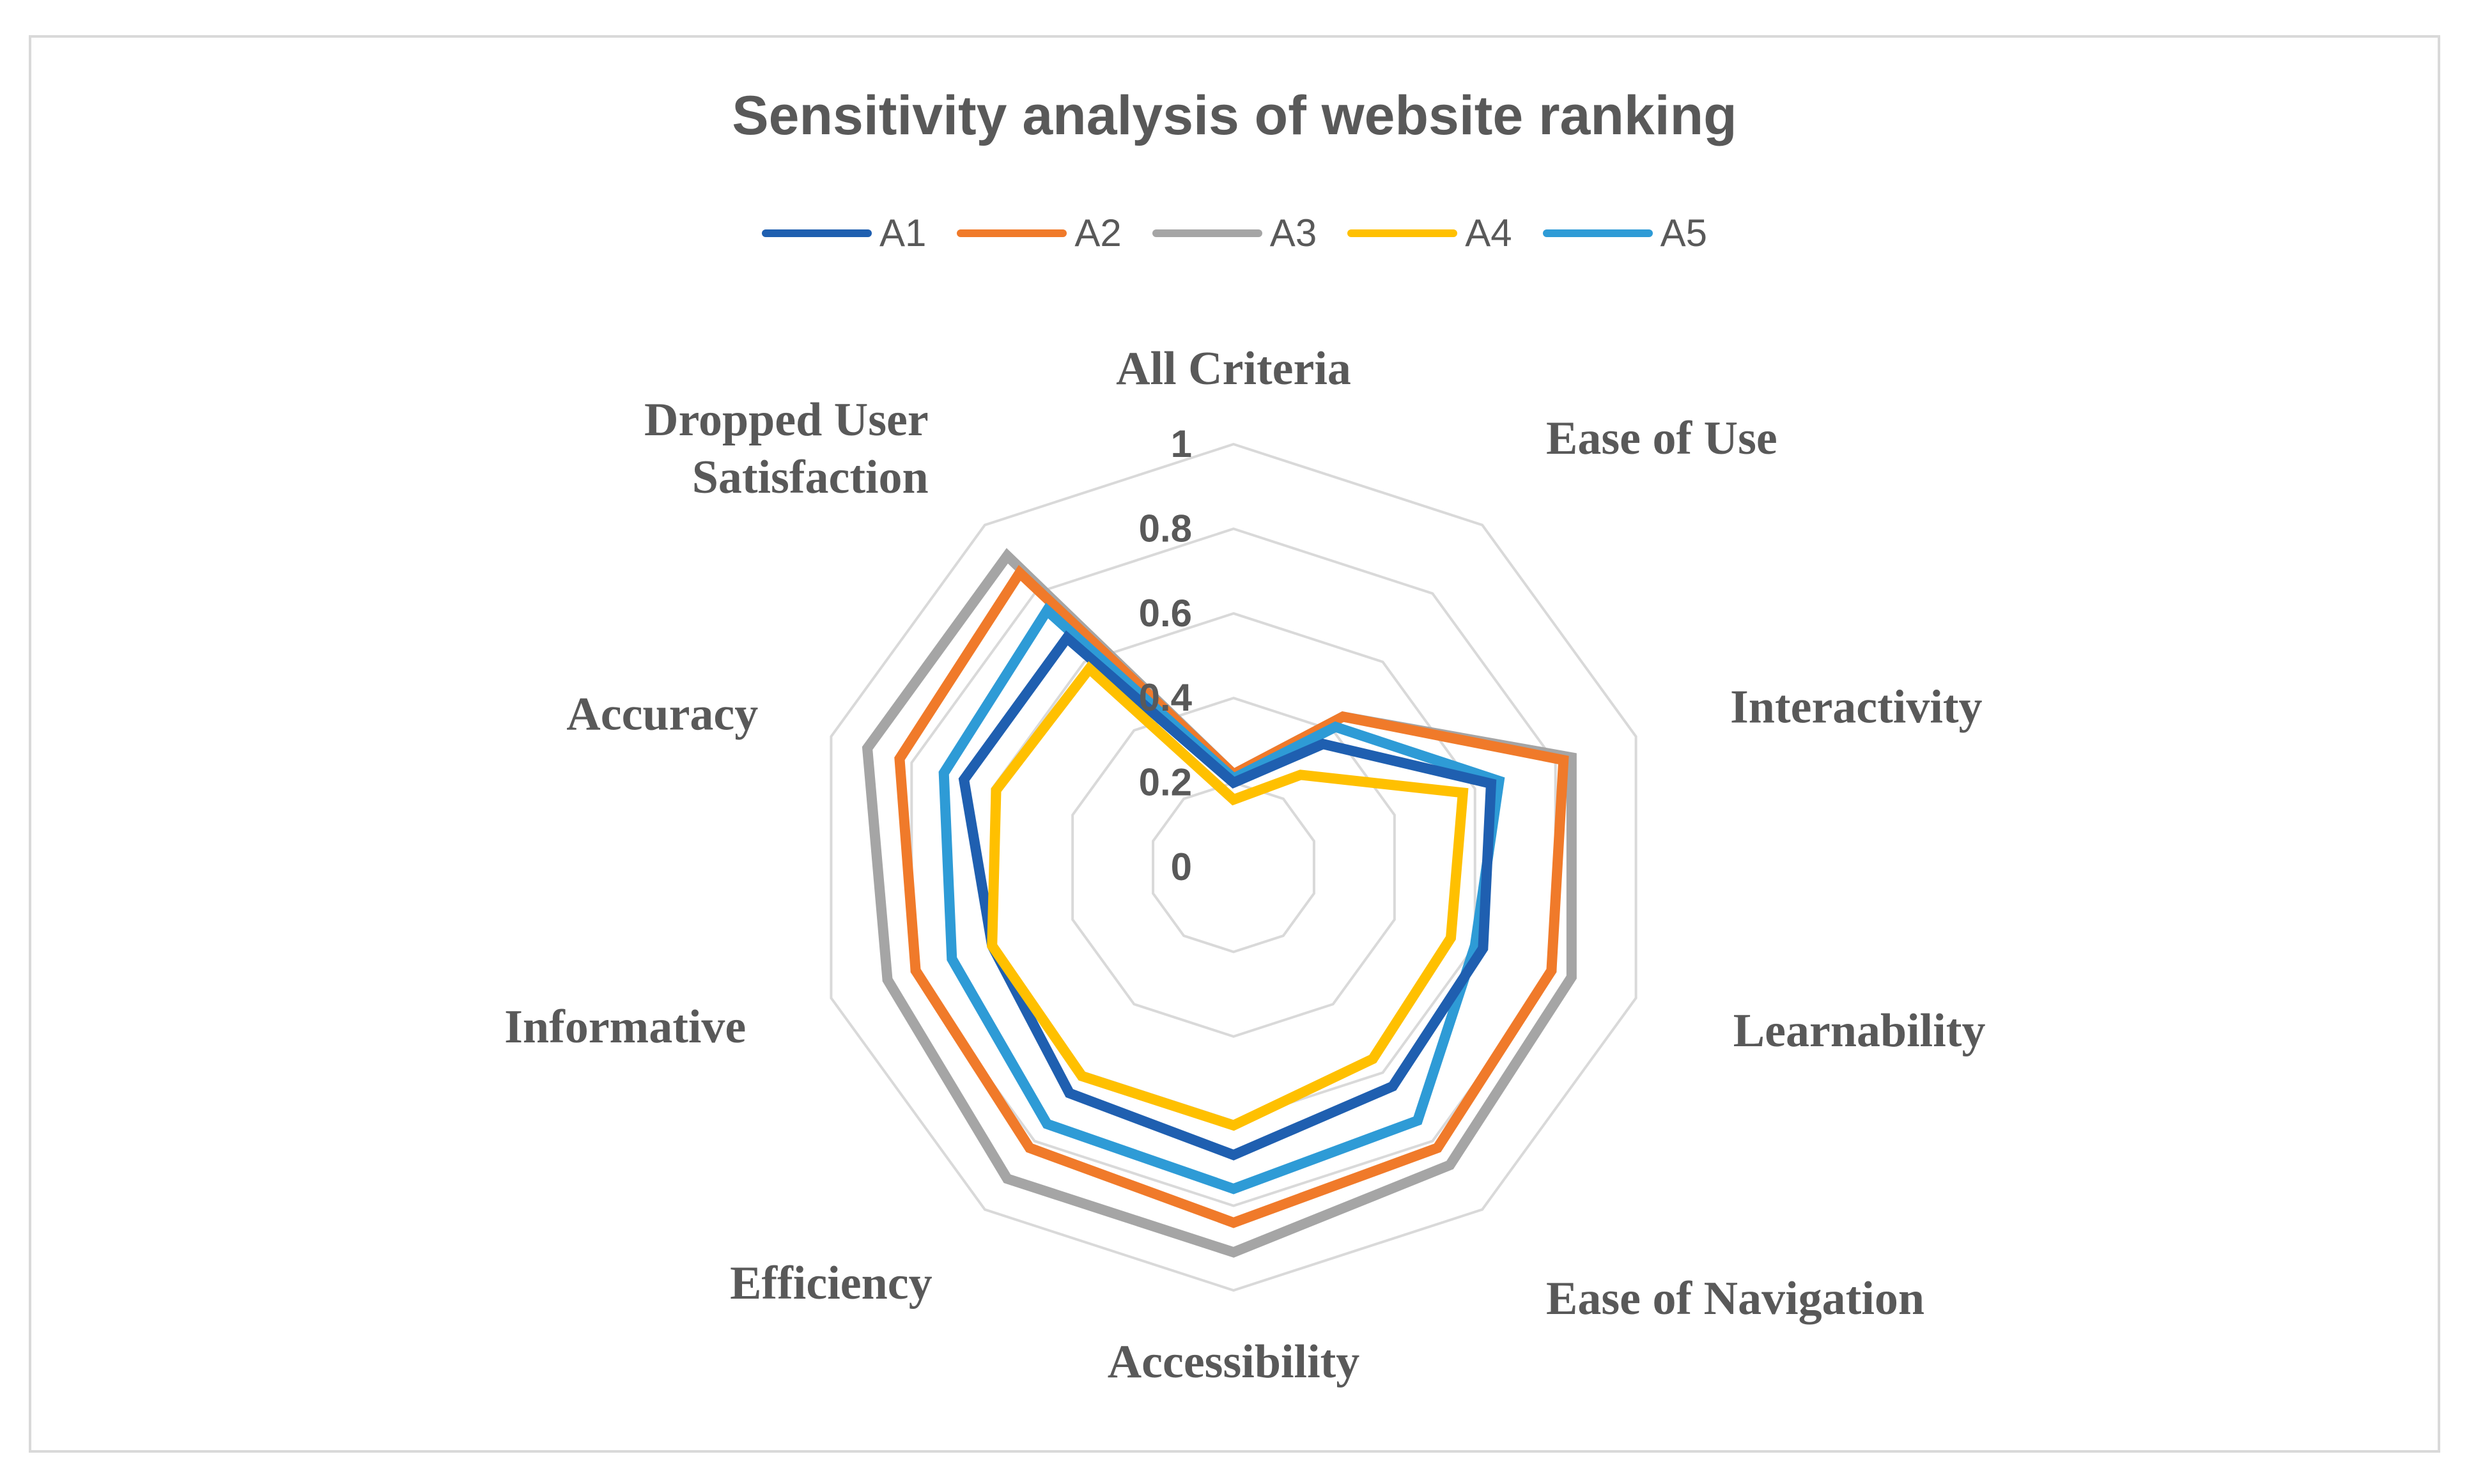 This screenshot has width=2469, height=1484. What do you see at coordinates (1165, 782) in the screenshot?
I see `tick-label-1: 0.2` at bounding box center [1165, 782].